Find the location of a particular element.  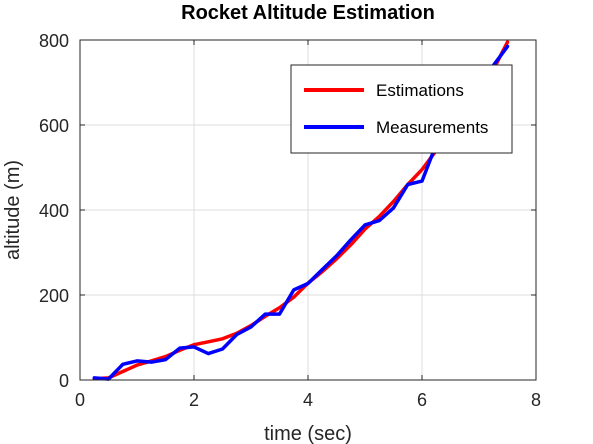

x-tick-label: 8 is located at coordinates (536, 400).